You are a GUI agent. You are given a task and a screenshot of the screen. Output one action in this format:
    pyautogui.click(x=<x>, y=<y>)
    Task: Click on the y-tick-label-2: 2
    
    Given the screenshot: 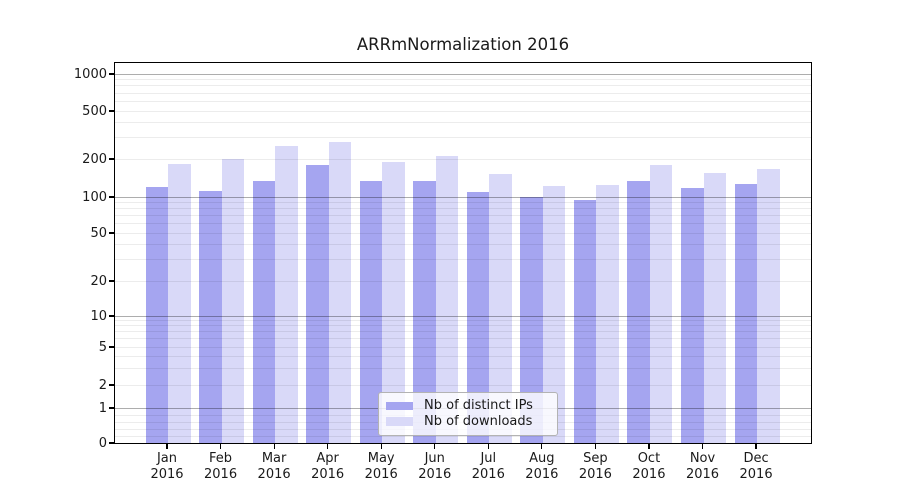 What is the action you would take?
    pyautogui.click(x=102, y=385)
    